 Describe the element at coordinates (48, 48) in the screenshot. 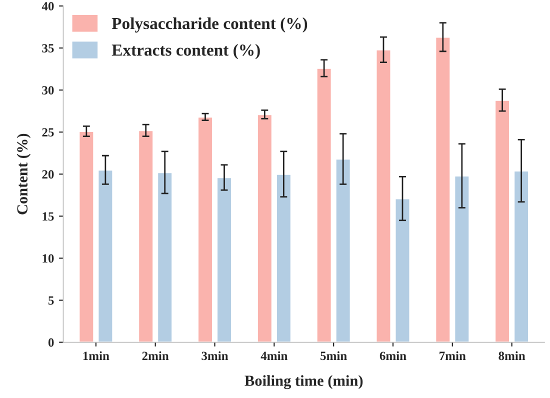

I see `y-tick-label: 35` at that location.